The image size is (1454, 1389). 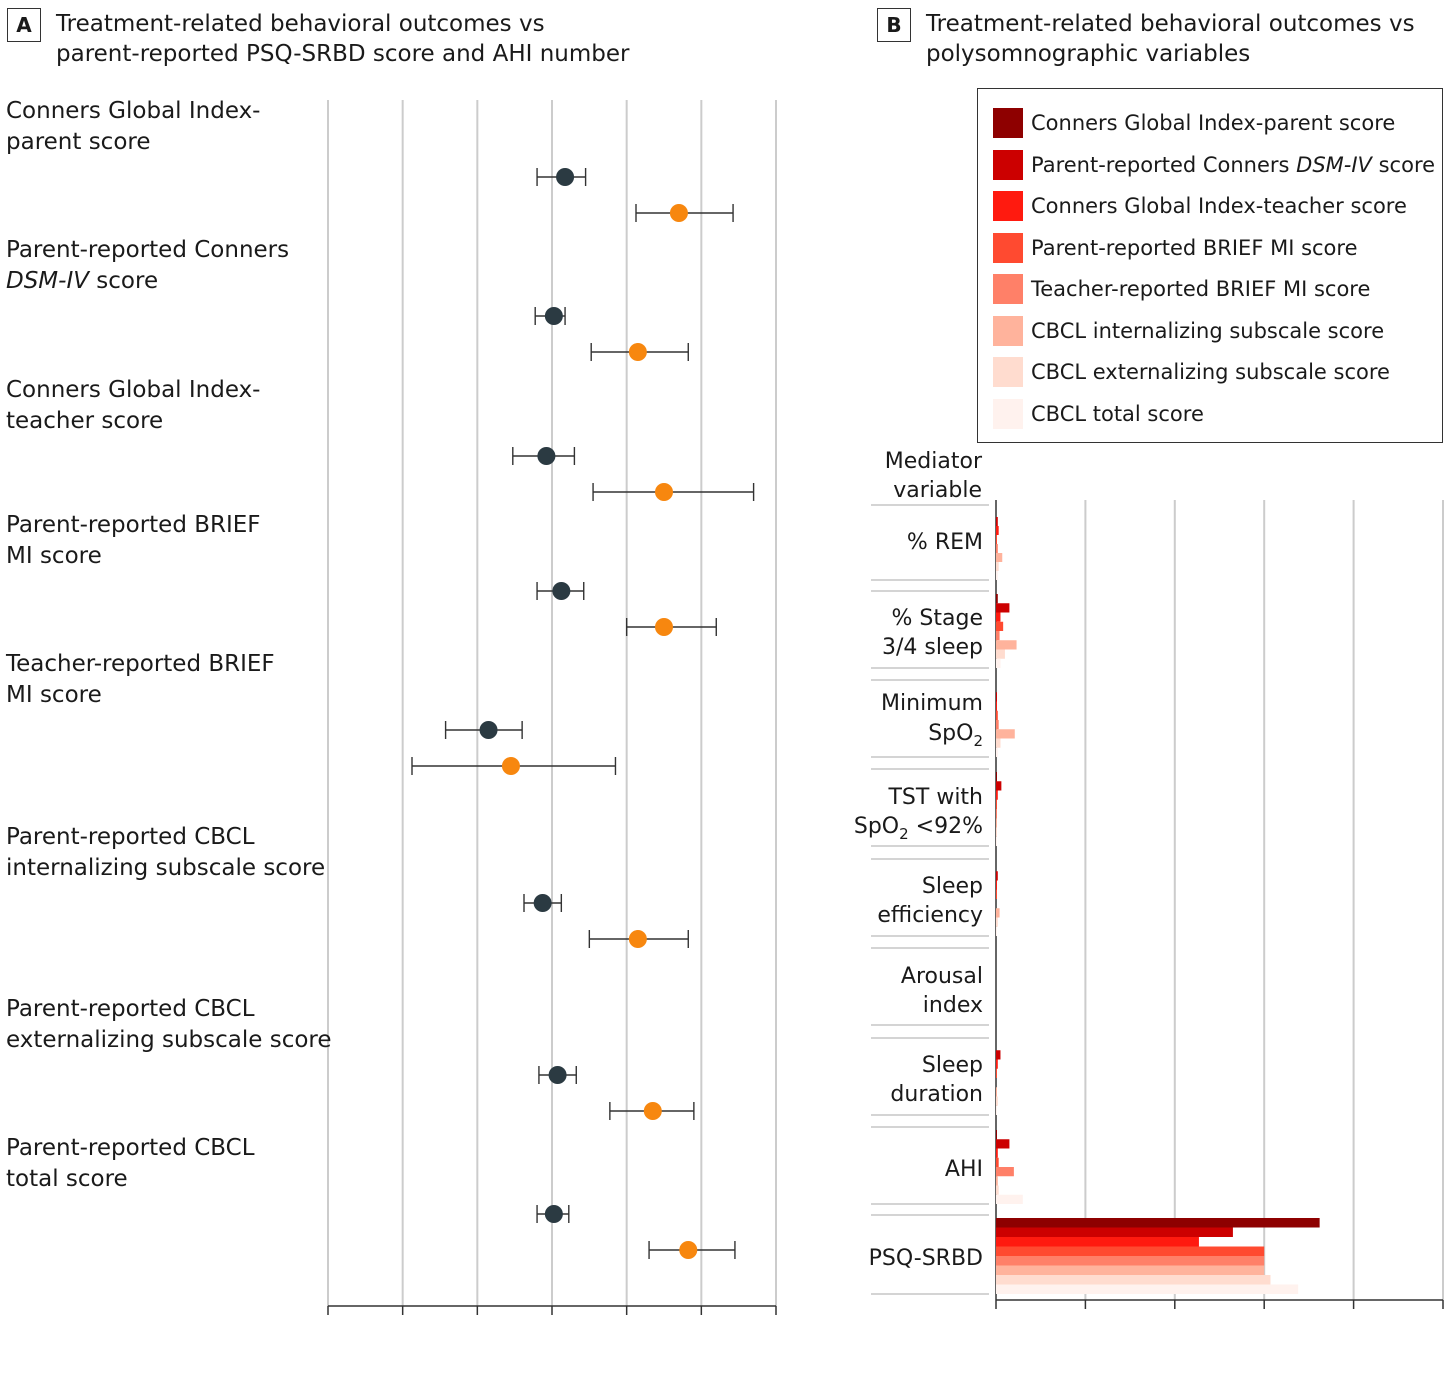 I want to click on legend-label-part: Parent-reported Conners, so click(x=1164, y=164).